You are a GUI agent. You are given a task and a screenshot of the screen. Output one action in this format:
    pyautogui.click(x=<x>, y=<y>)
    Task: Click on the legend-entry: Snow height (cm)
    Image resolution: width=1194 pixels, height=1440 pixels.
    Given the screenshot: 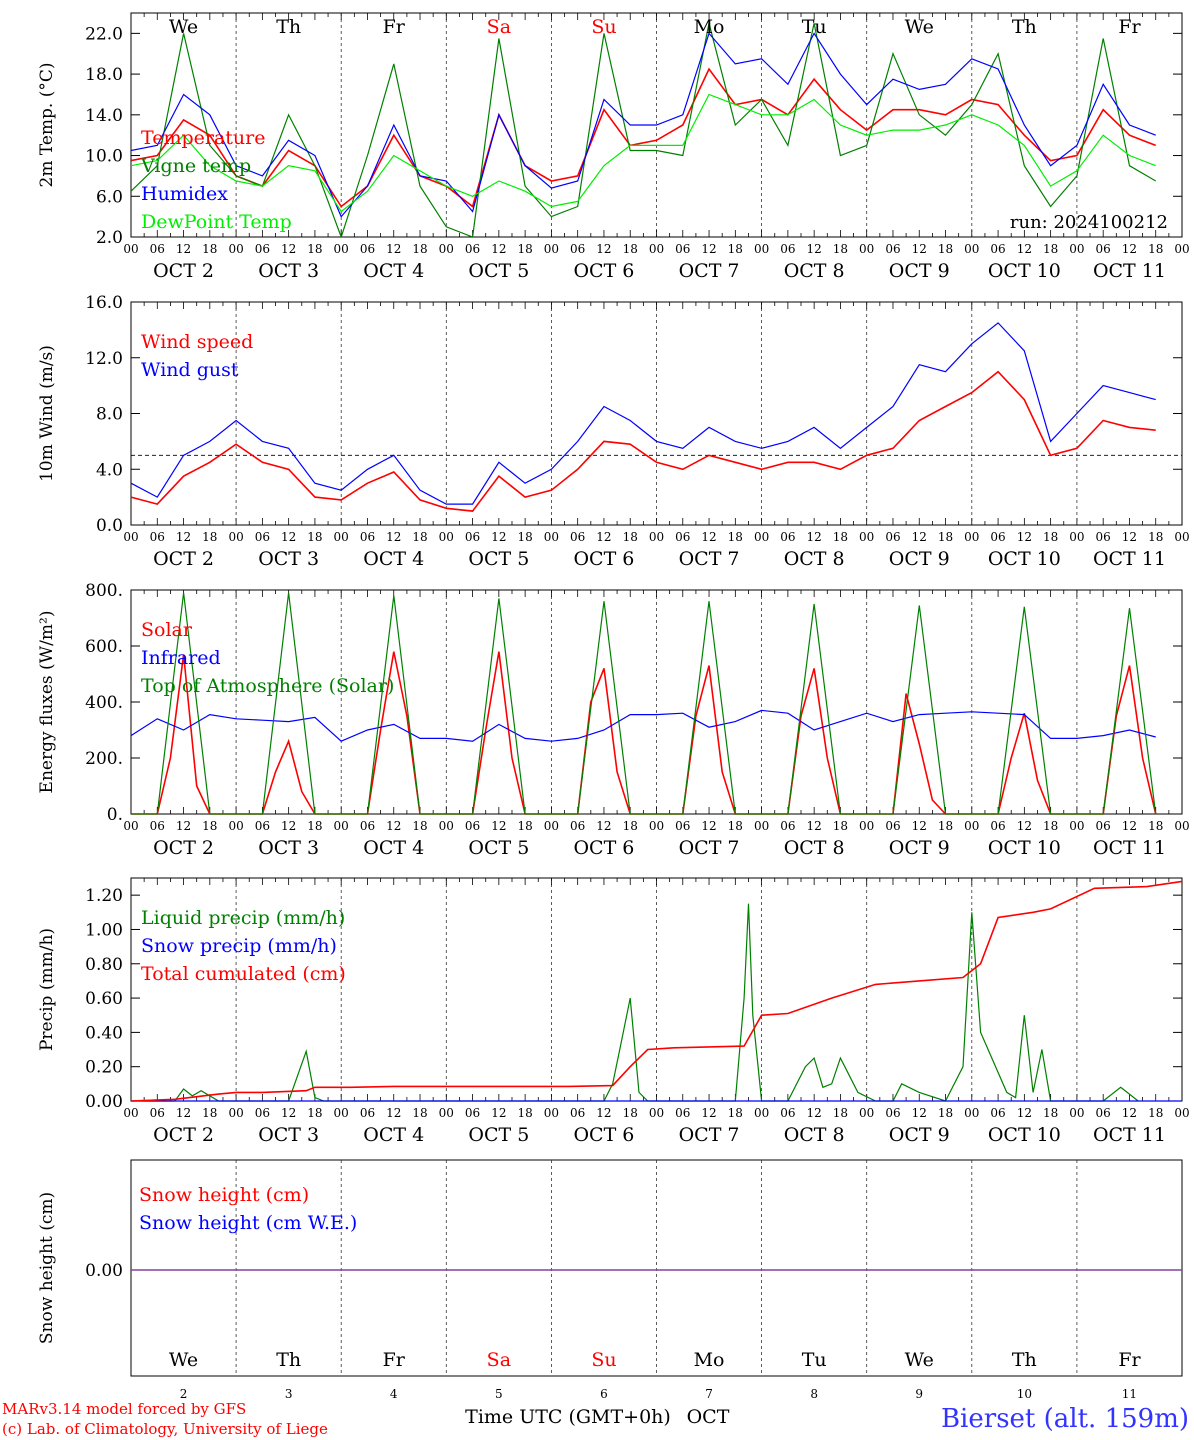 What is the action you would take?
    pyautogui.click(x=224, y=1195)
    